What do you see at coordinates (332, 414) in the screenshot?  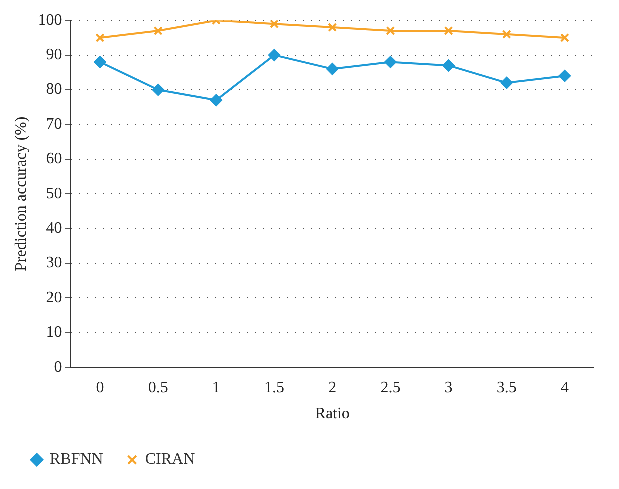 I see `x-axis-title: Ratio` at bounding box center [332, 414].